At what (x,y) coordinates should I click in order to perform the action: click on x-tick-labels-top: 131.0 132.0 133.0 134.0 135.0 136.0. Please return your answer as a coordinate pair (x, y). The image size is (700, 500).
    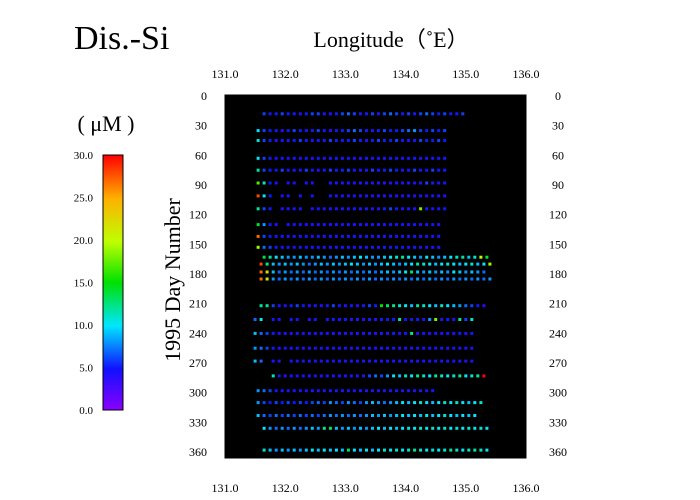
    Looking at the image, I should click on (376, 74).